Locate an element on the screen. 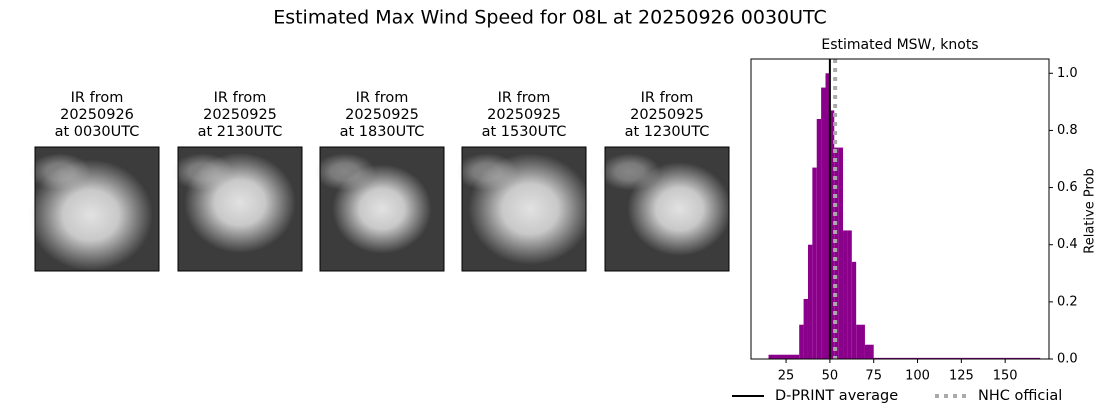 This screenshot has height=413, width=1100. y-tick-label: 0.8 is located at coordinates (1067, 130).